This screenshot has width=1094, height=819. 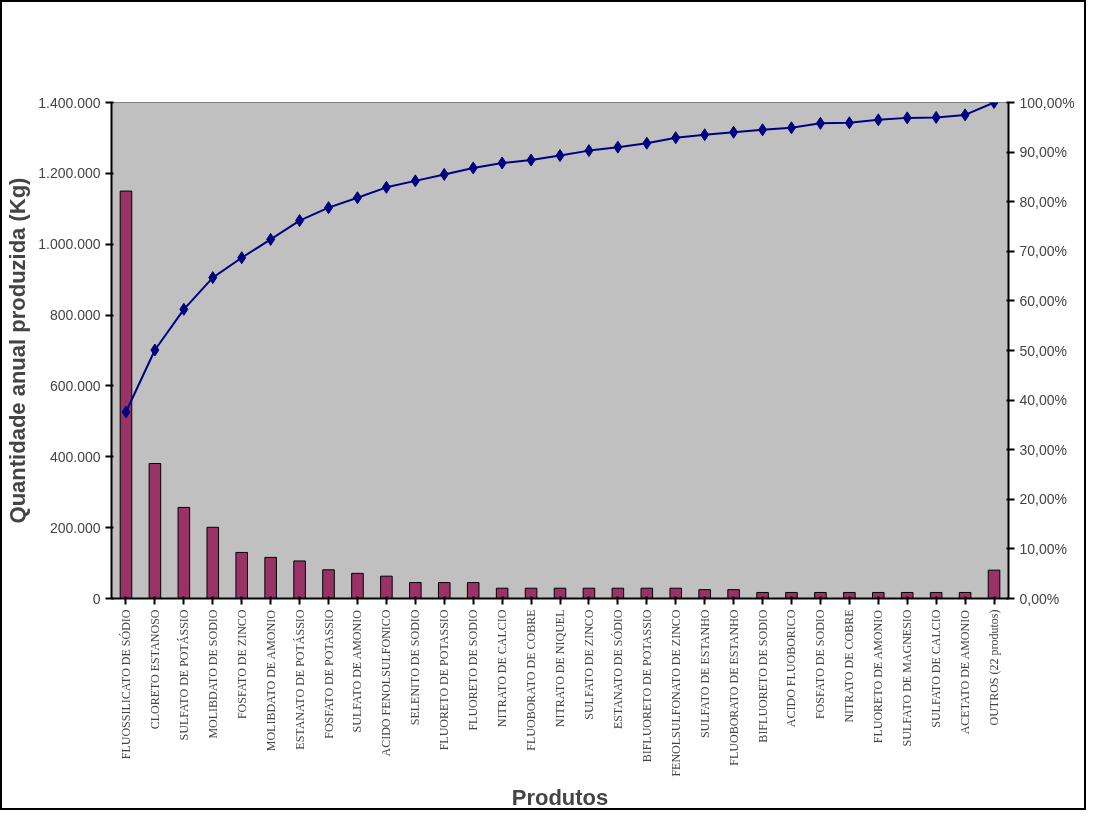 What do you see at coordinates (907, 678) in the screenshot?
I see `x-tick-label: SULFATO DE MAGNESIO` at bounding box center [907, 678].